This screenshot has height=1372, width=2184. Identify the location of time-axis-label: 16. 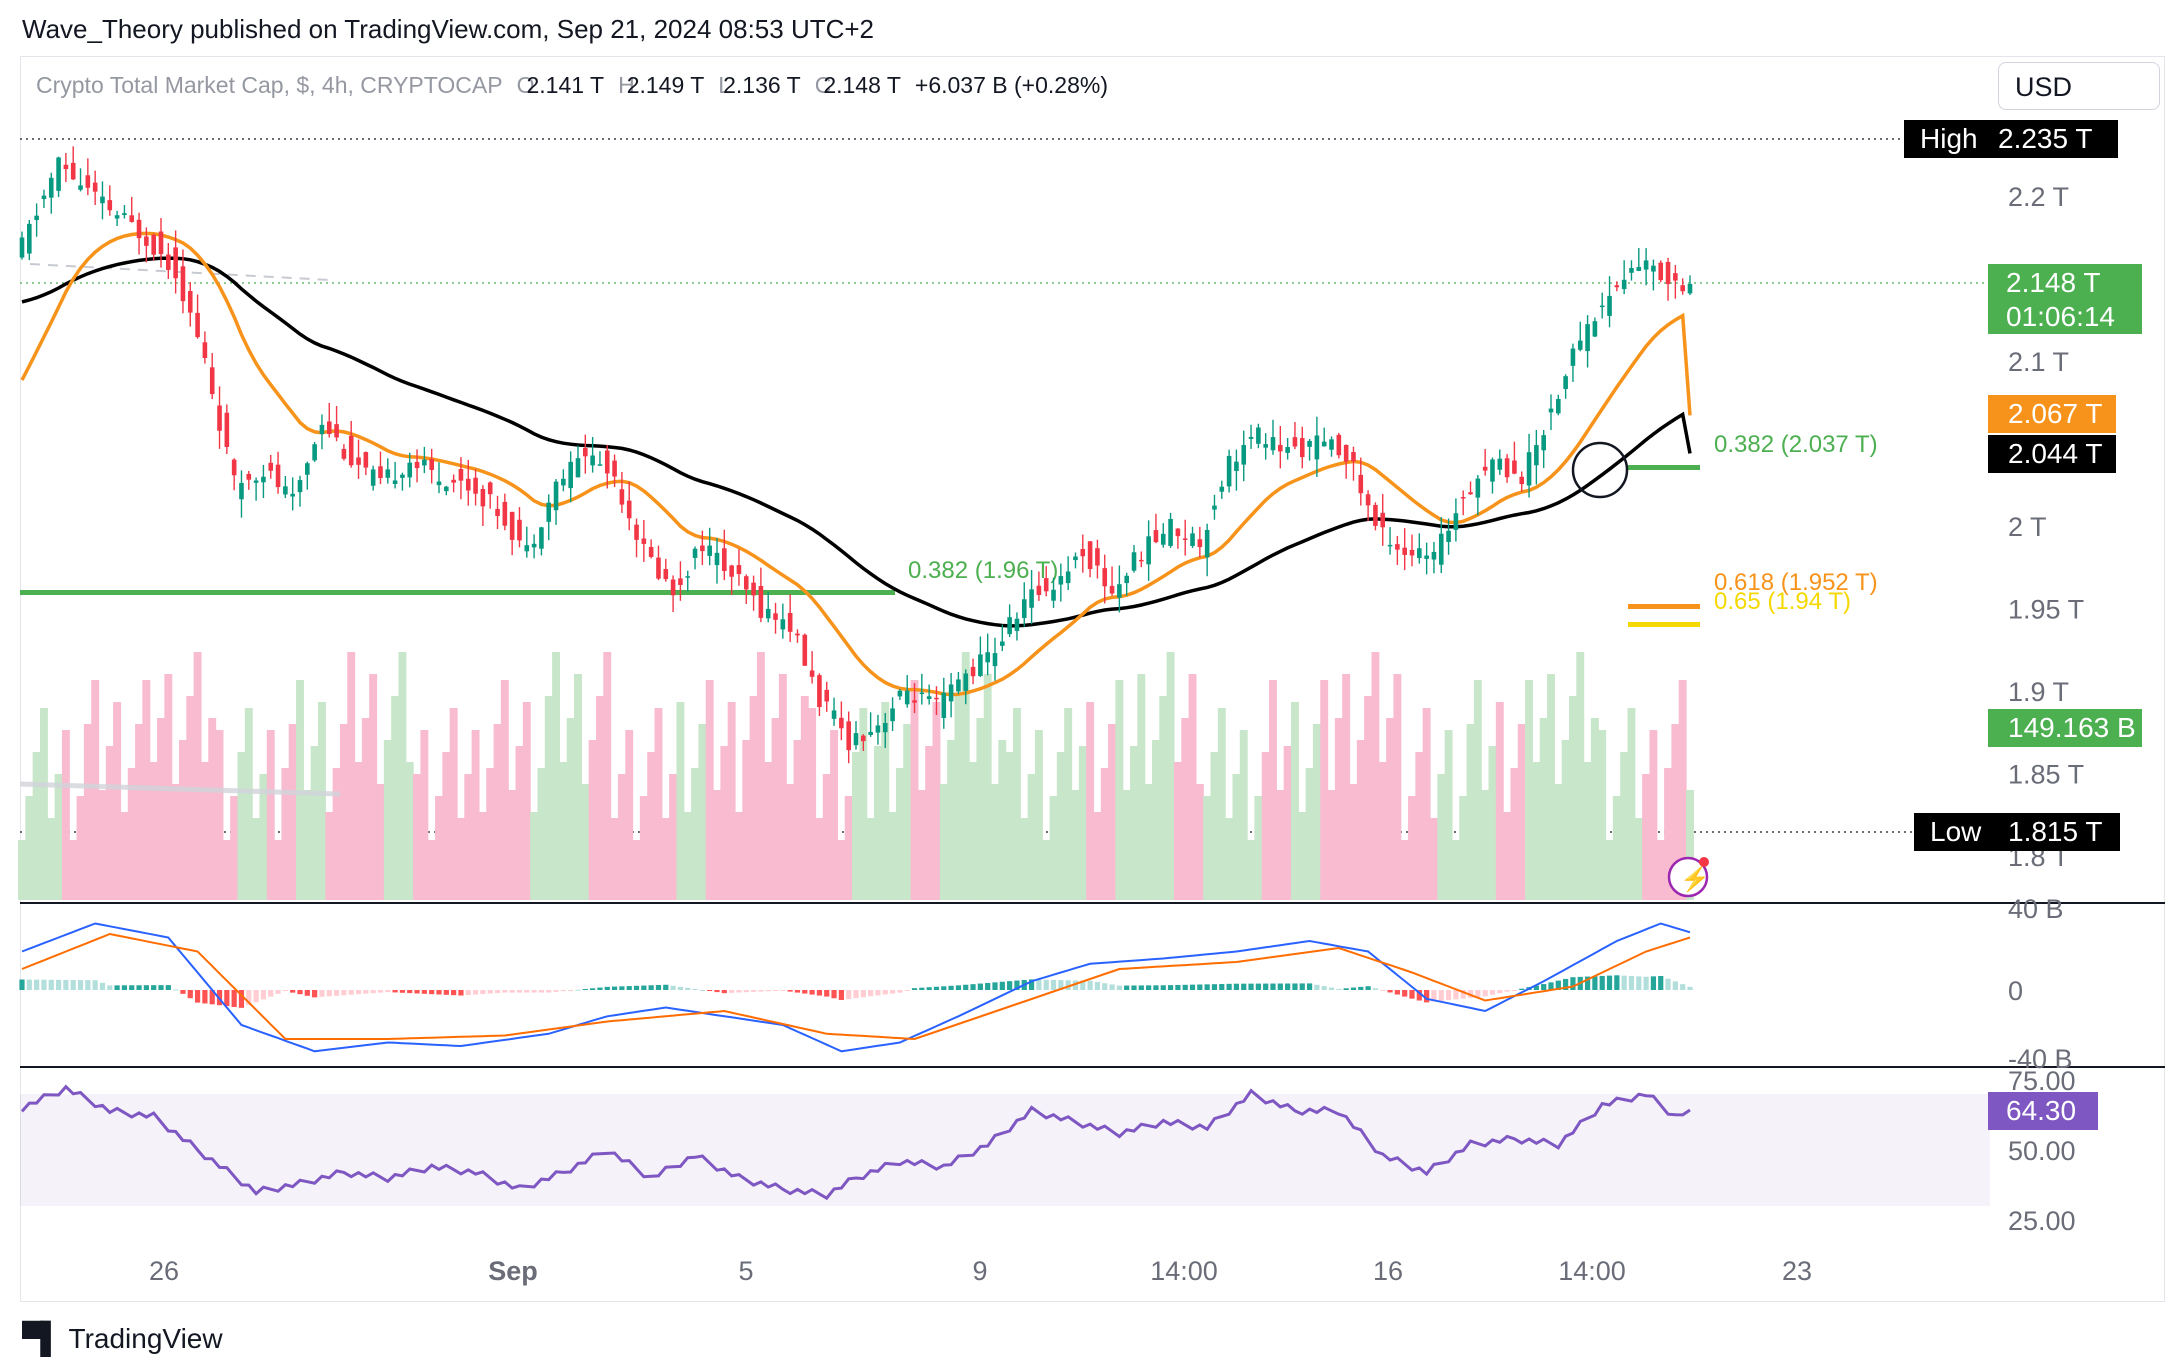
(1388, 1271).